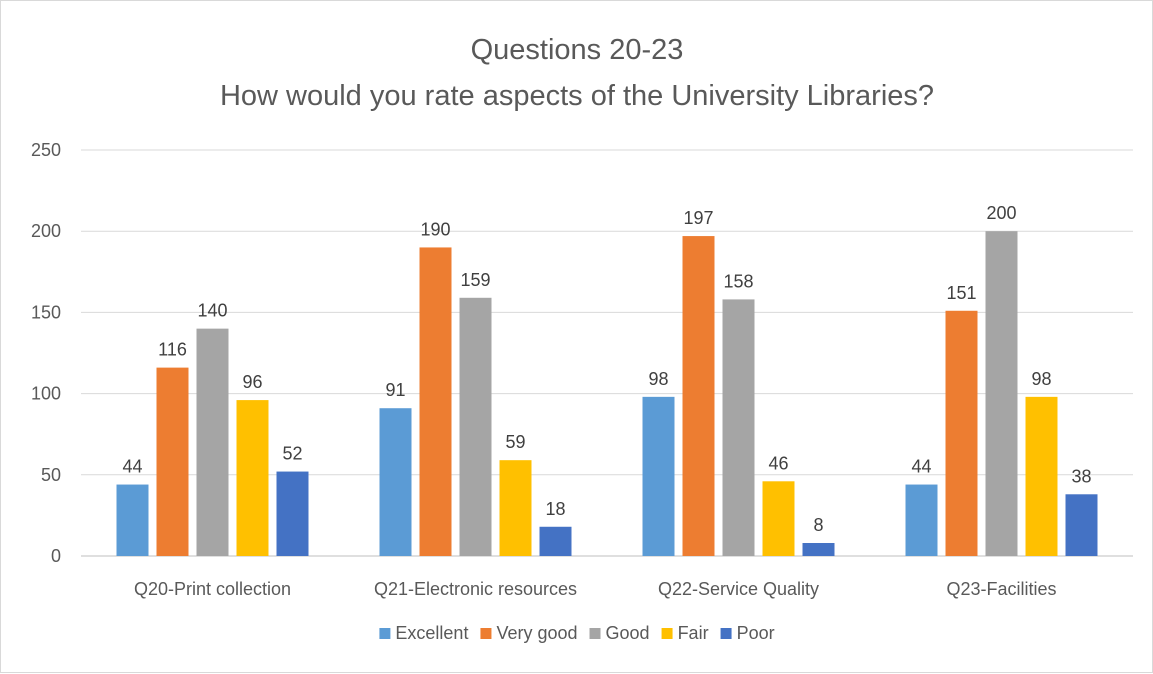 This screenshot has height=674, width=1153. What do you see at coordinates (778, 463) in the screenshot?
I see `data-label: 46` at bounding box center [778, 463].